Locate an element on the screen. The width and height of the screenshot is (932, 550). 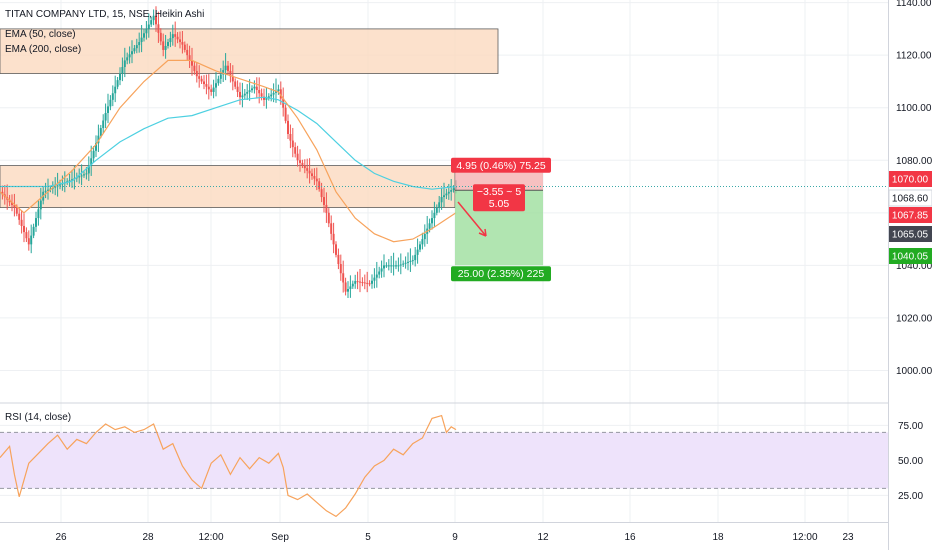
rsi-line is located at coordinates (228, 466).